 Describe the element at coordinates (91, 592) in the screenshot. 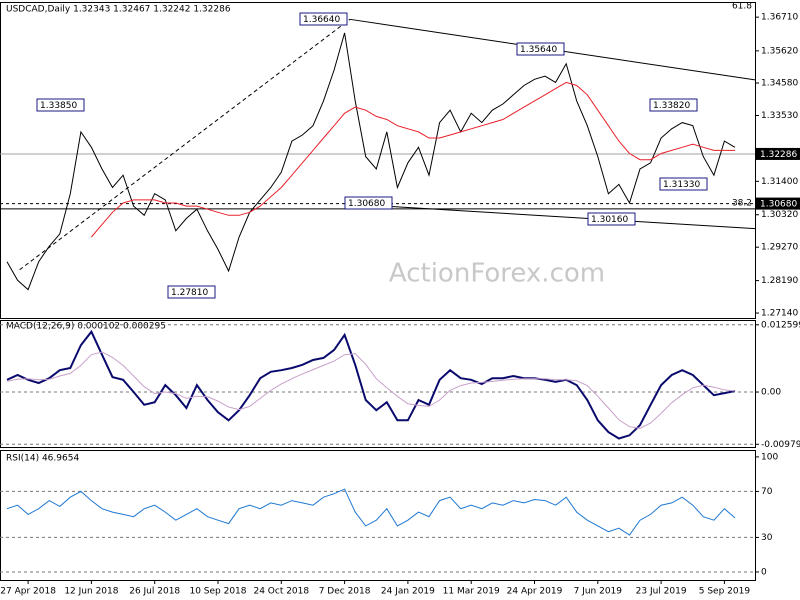

I see `x-tick-label: 12 Jun 2018` at that location.